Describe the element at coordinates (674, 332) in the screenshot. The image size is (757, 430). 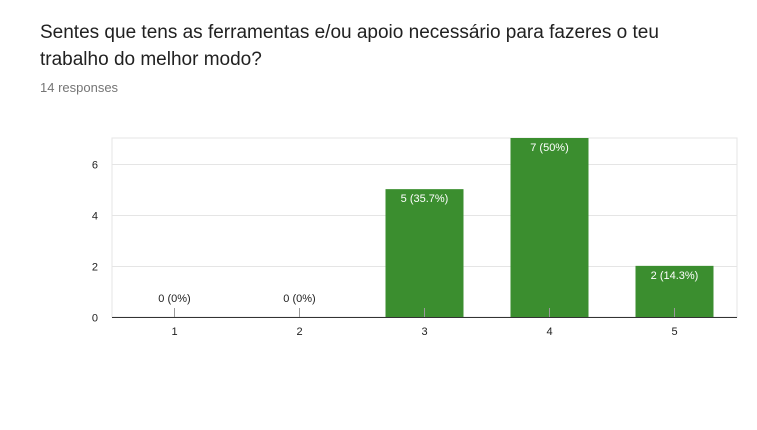
I see `x-tick-label: 5` at that location.